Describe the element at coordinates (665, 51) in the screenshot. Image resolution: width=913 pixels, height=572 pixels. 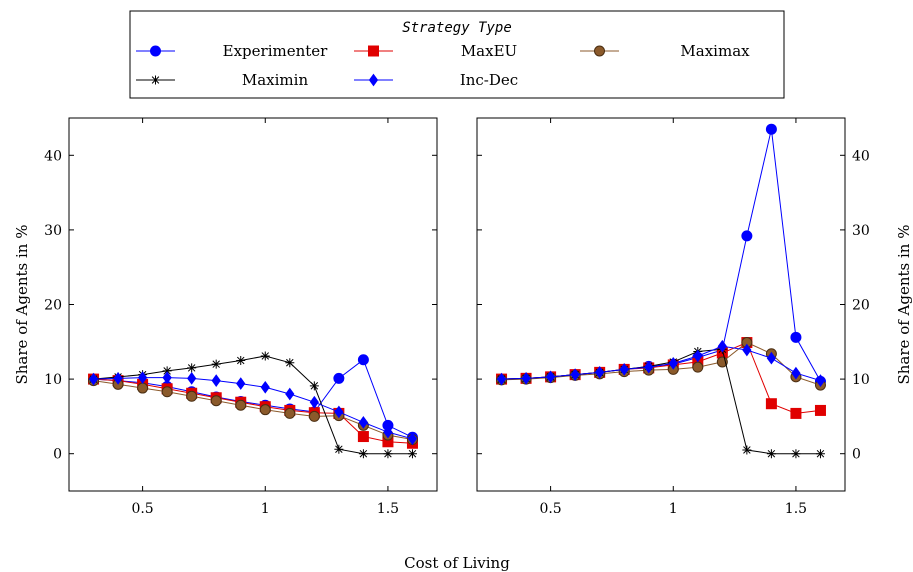
I see `legend-item-maximax: Maximax` at that location.